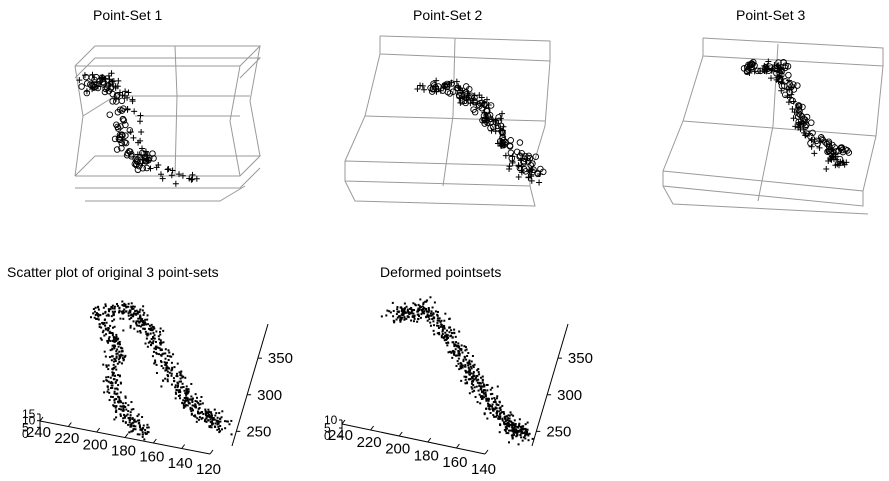 This screenshot has height=481, width=889. Describe the element at coordinates (550, 385) in the screenshot. I see `y-axis-line` at that location.